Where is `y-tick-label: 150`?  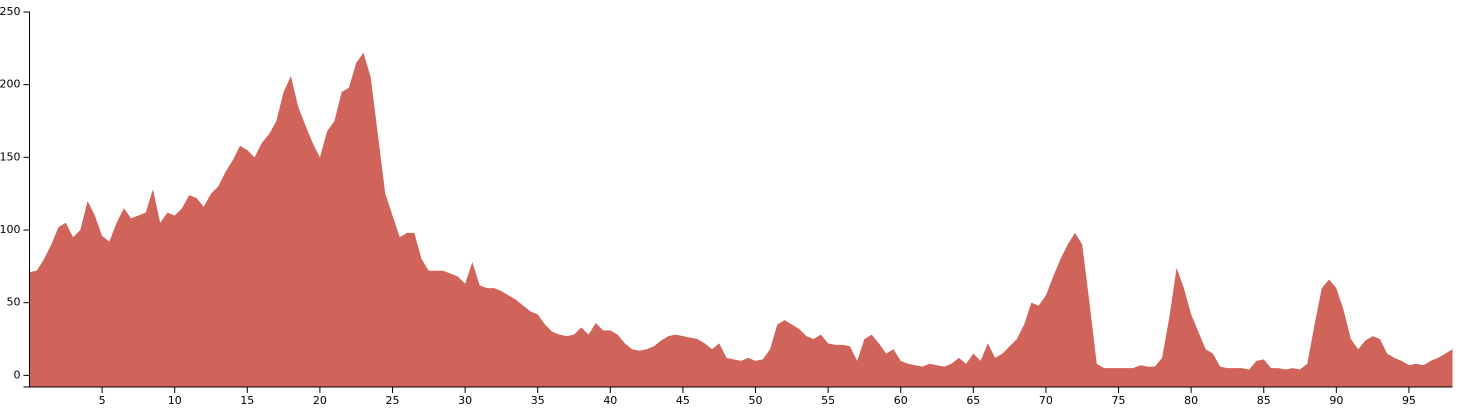 y-tick-label: 150 is located at coordinates (10, 156).